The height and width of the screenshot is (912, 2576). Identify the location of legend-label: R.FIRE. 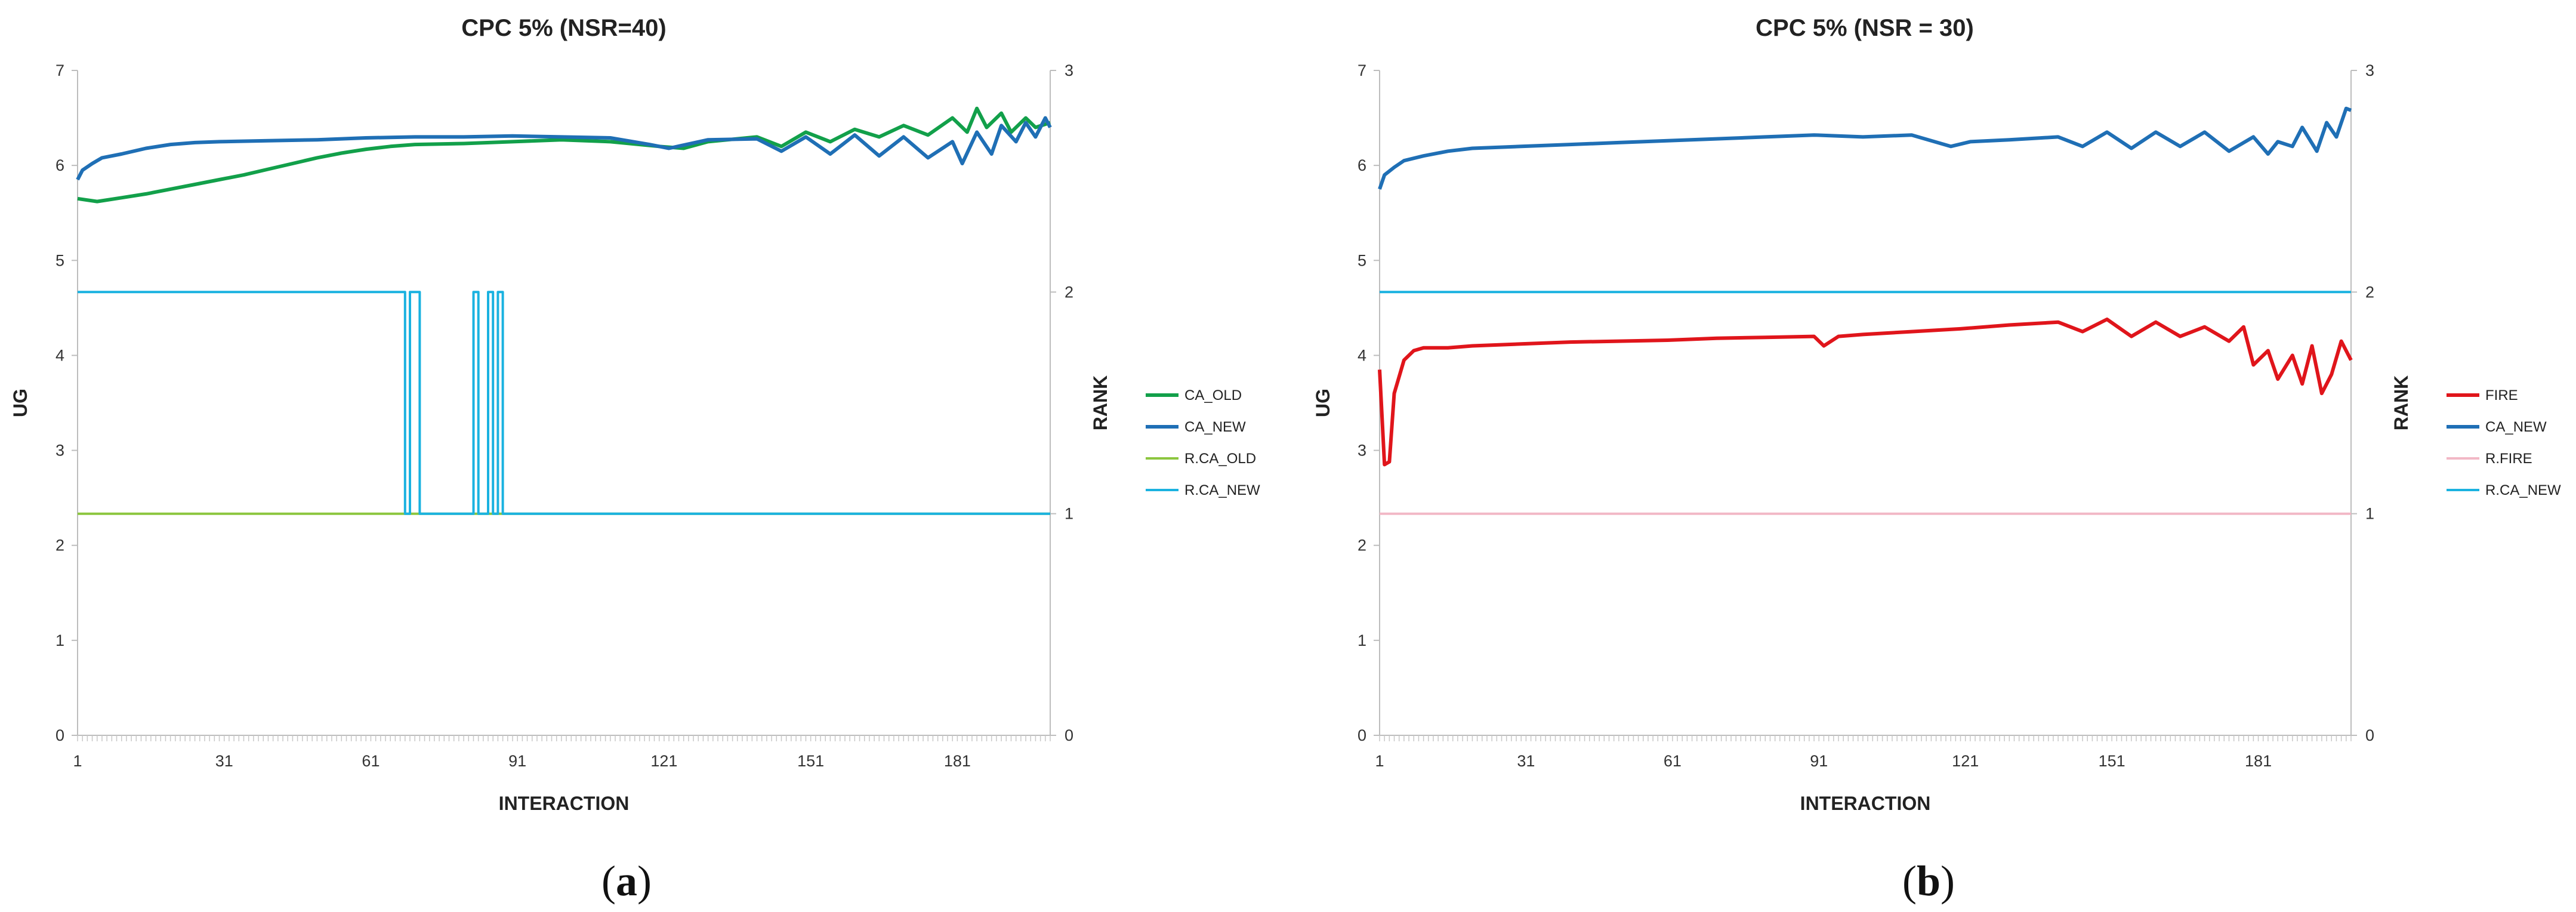
(2509, 459).